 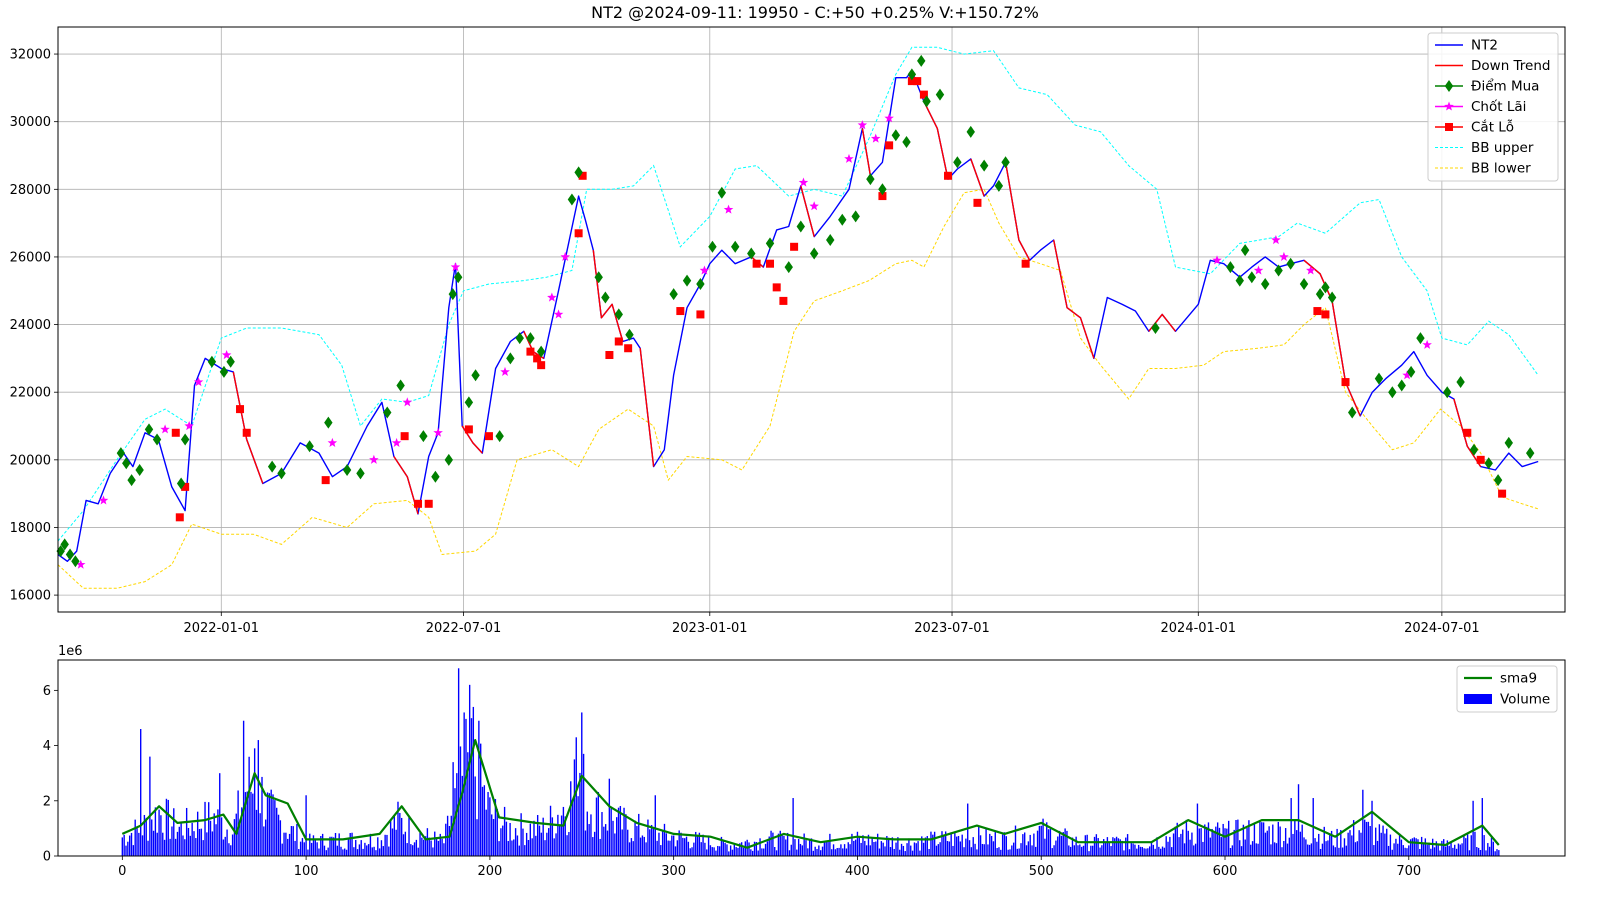 I want to click on price-tick-label-y: 24000, so click(x=30, y=325).